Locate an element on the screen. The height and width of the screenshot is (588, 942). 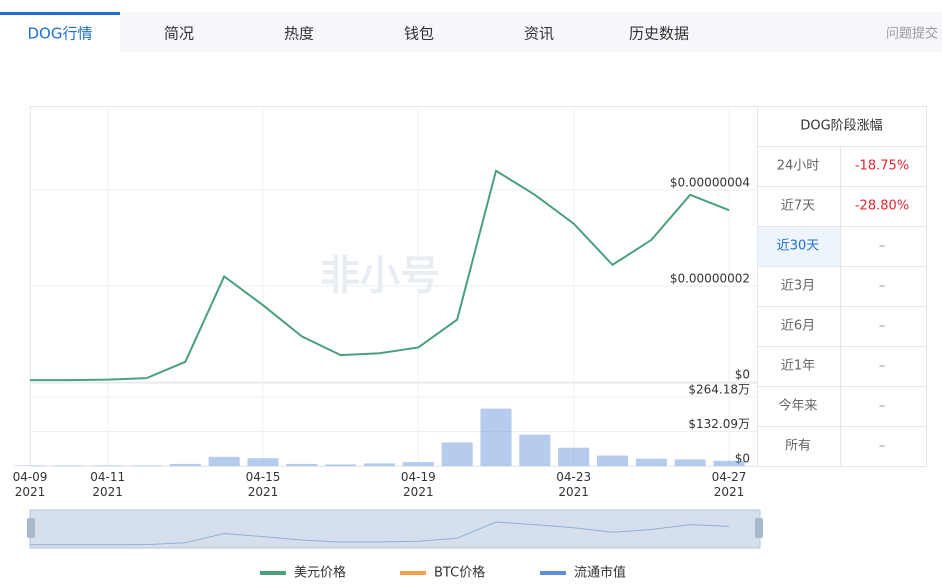
tab: 热度 is located at coordinates (299, 34).